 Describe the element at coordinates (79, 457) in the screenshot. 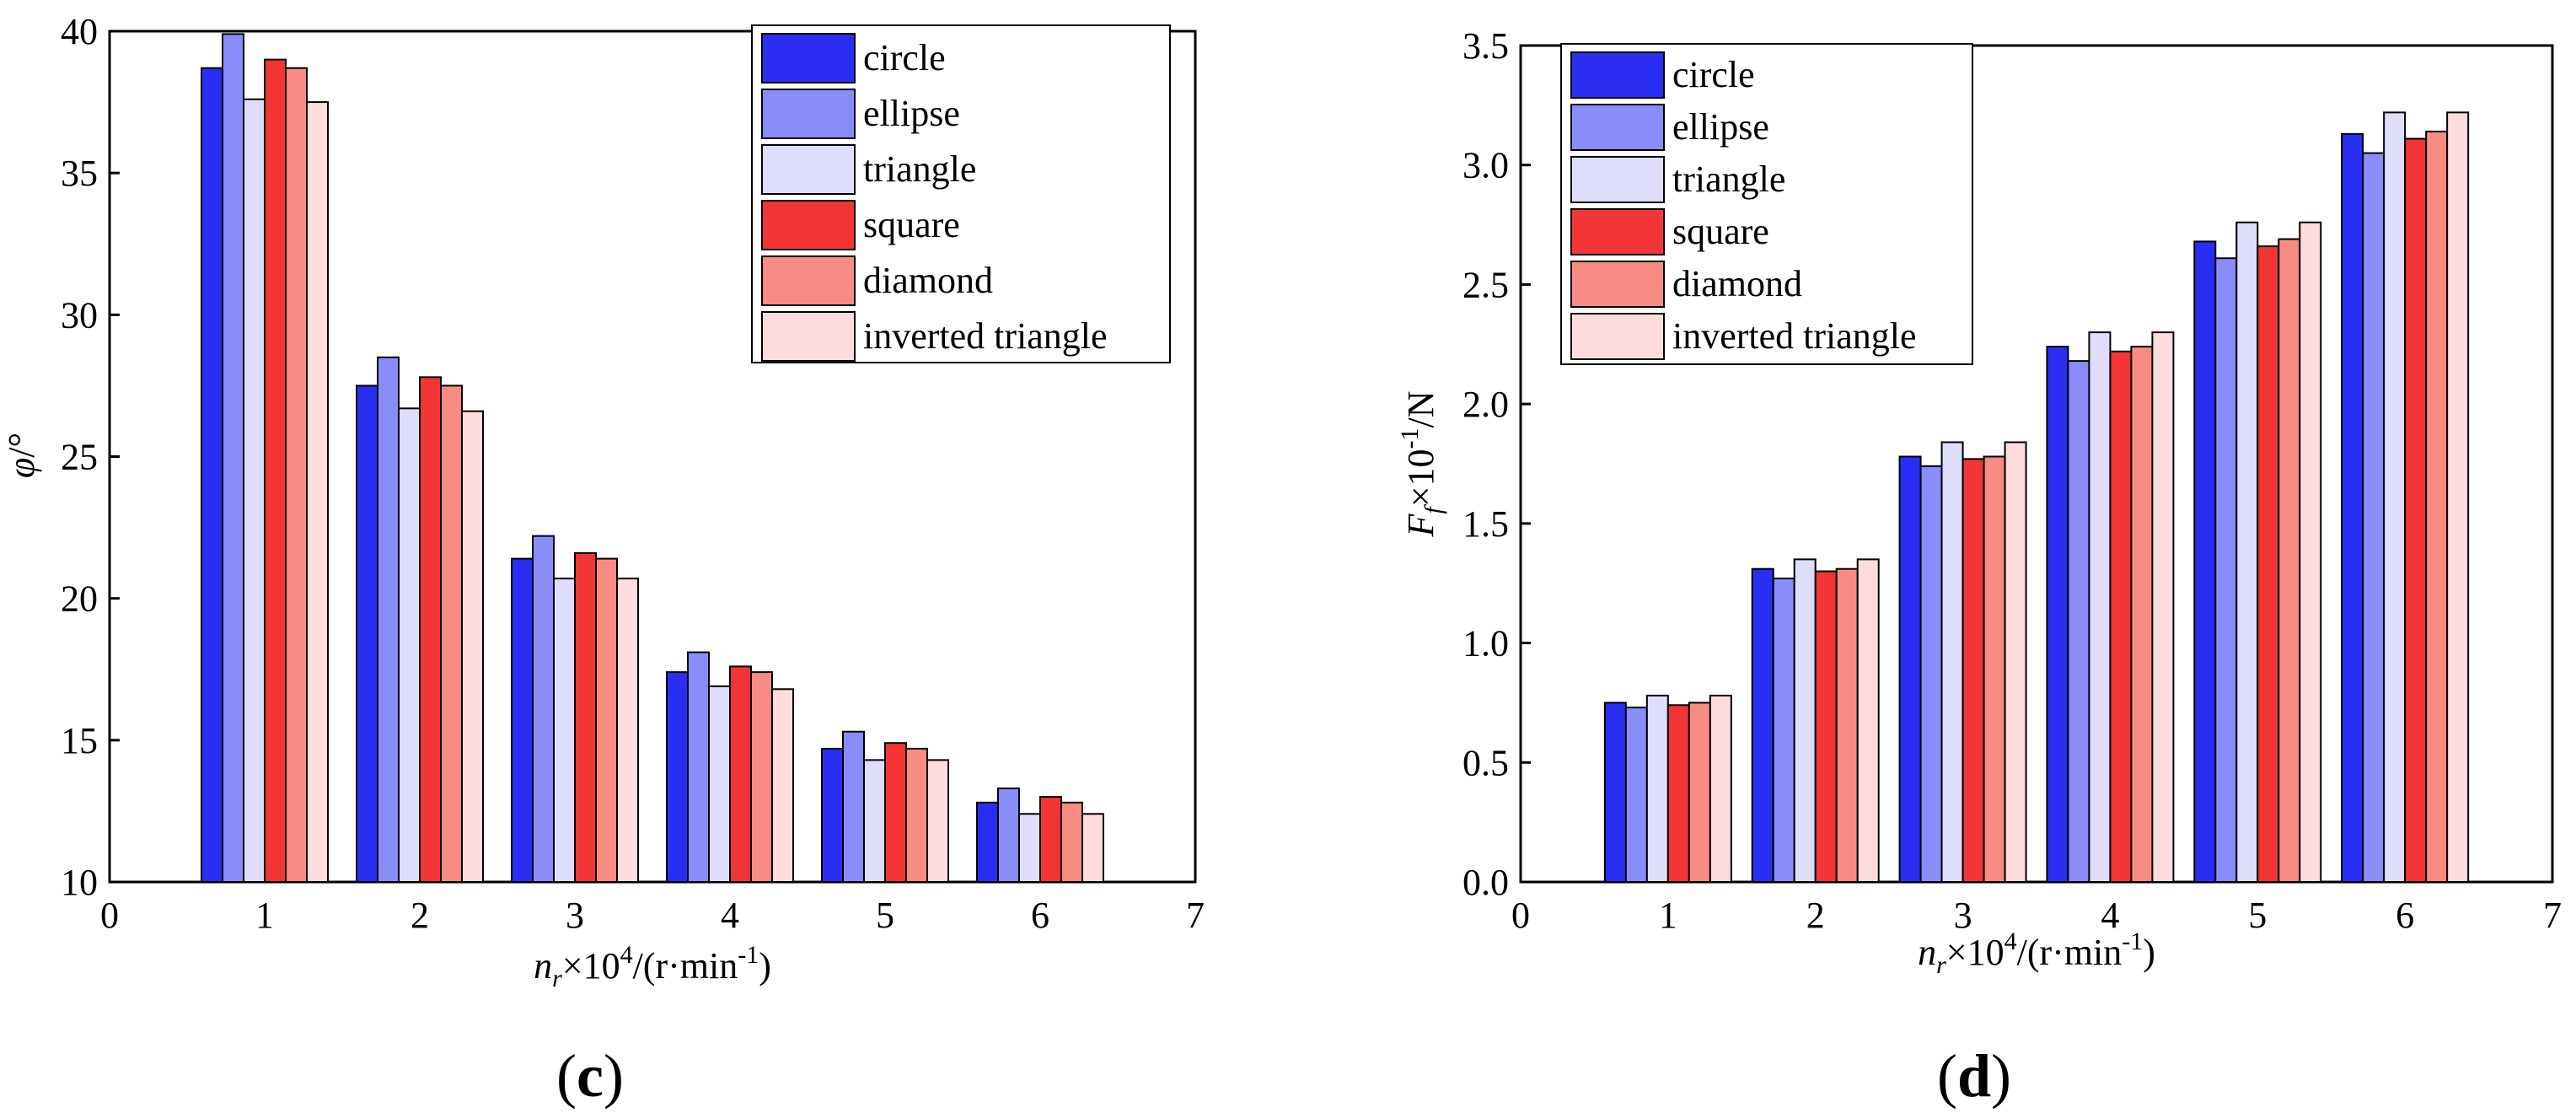

I see `y-tick-label: 25` at that location.